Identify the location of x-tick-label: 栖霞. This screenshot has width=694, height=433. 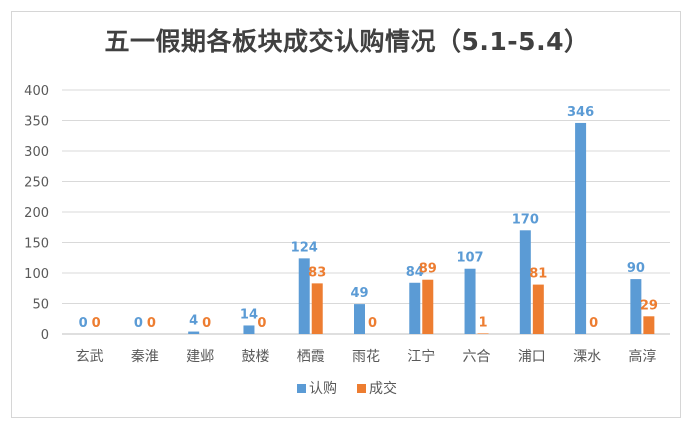
(311, 357).